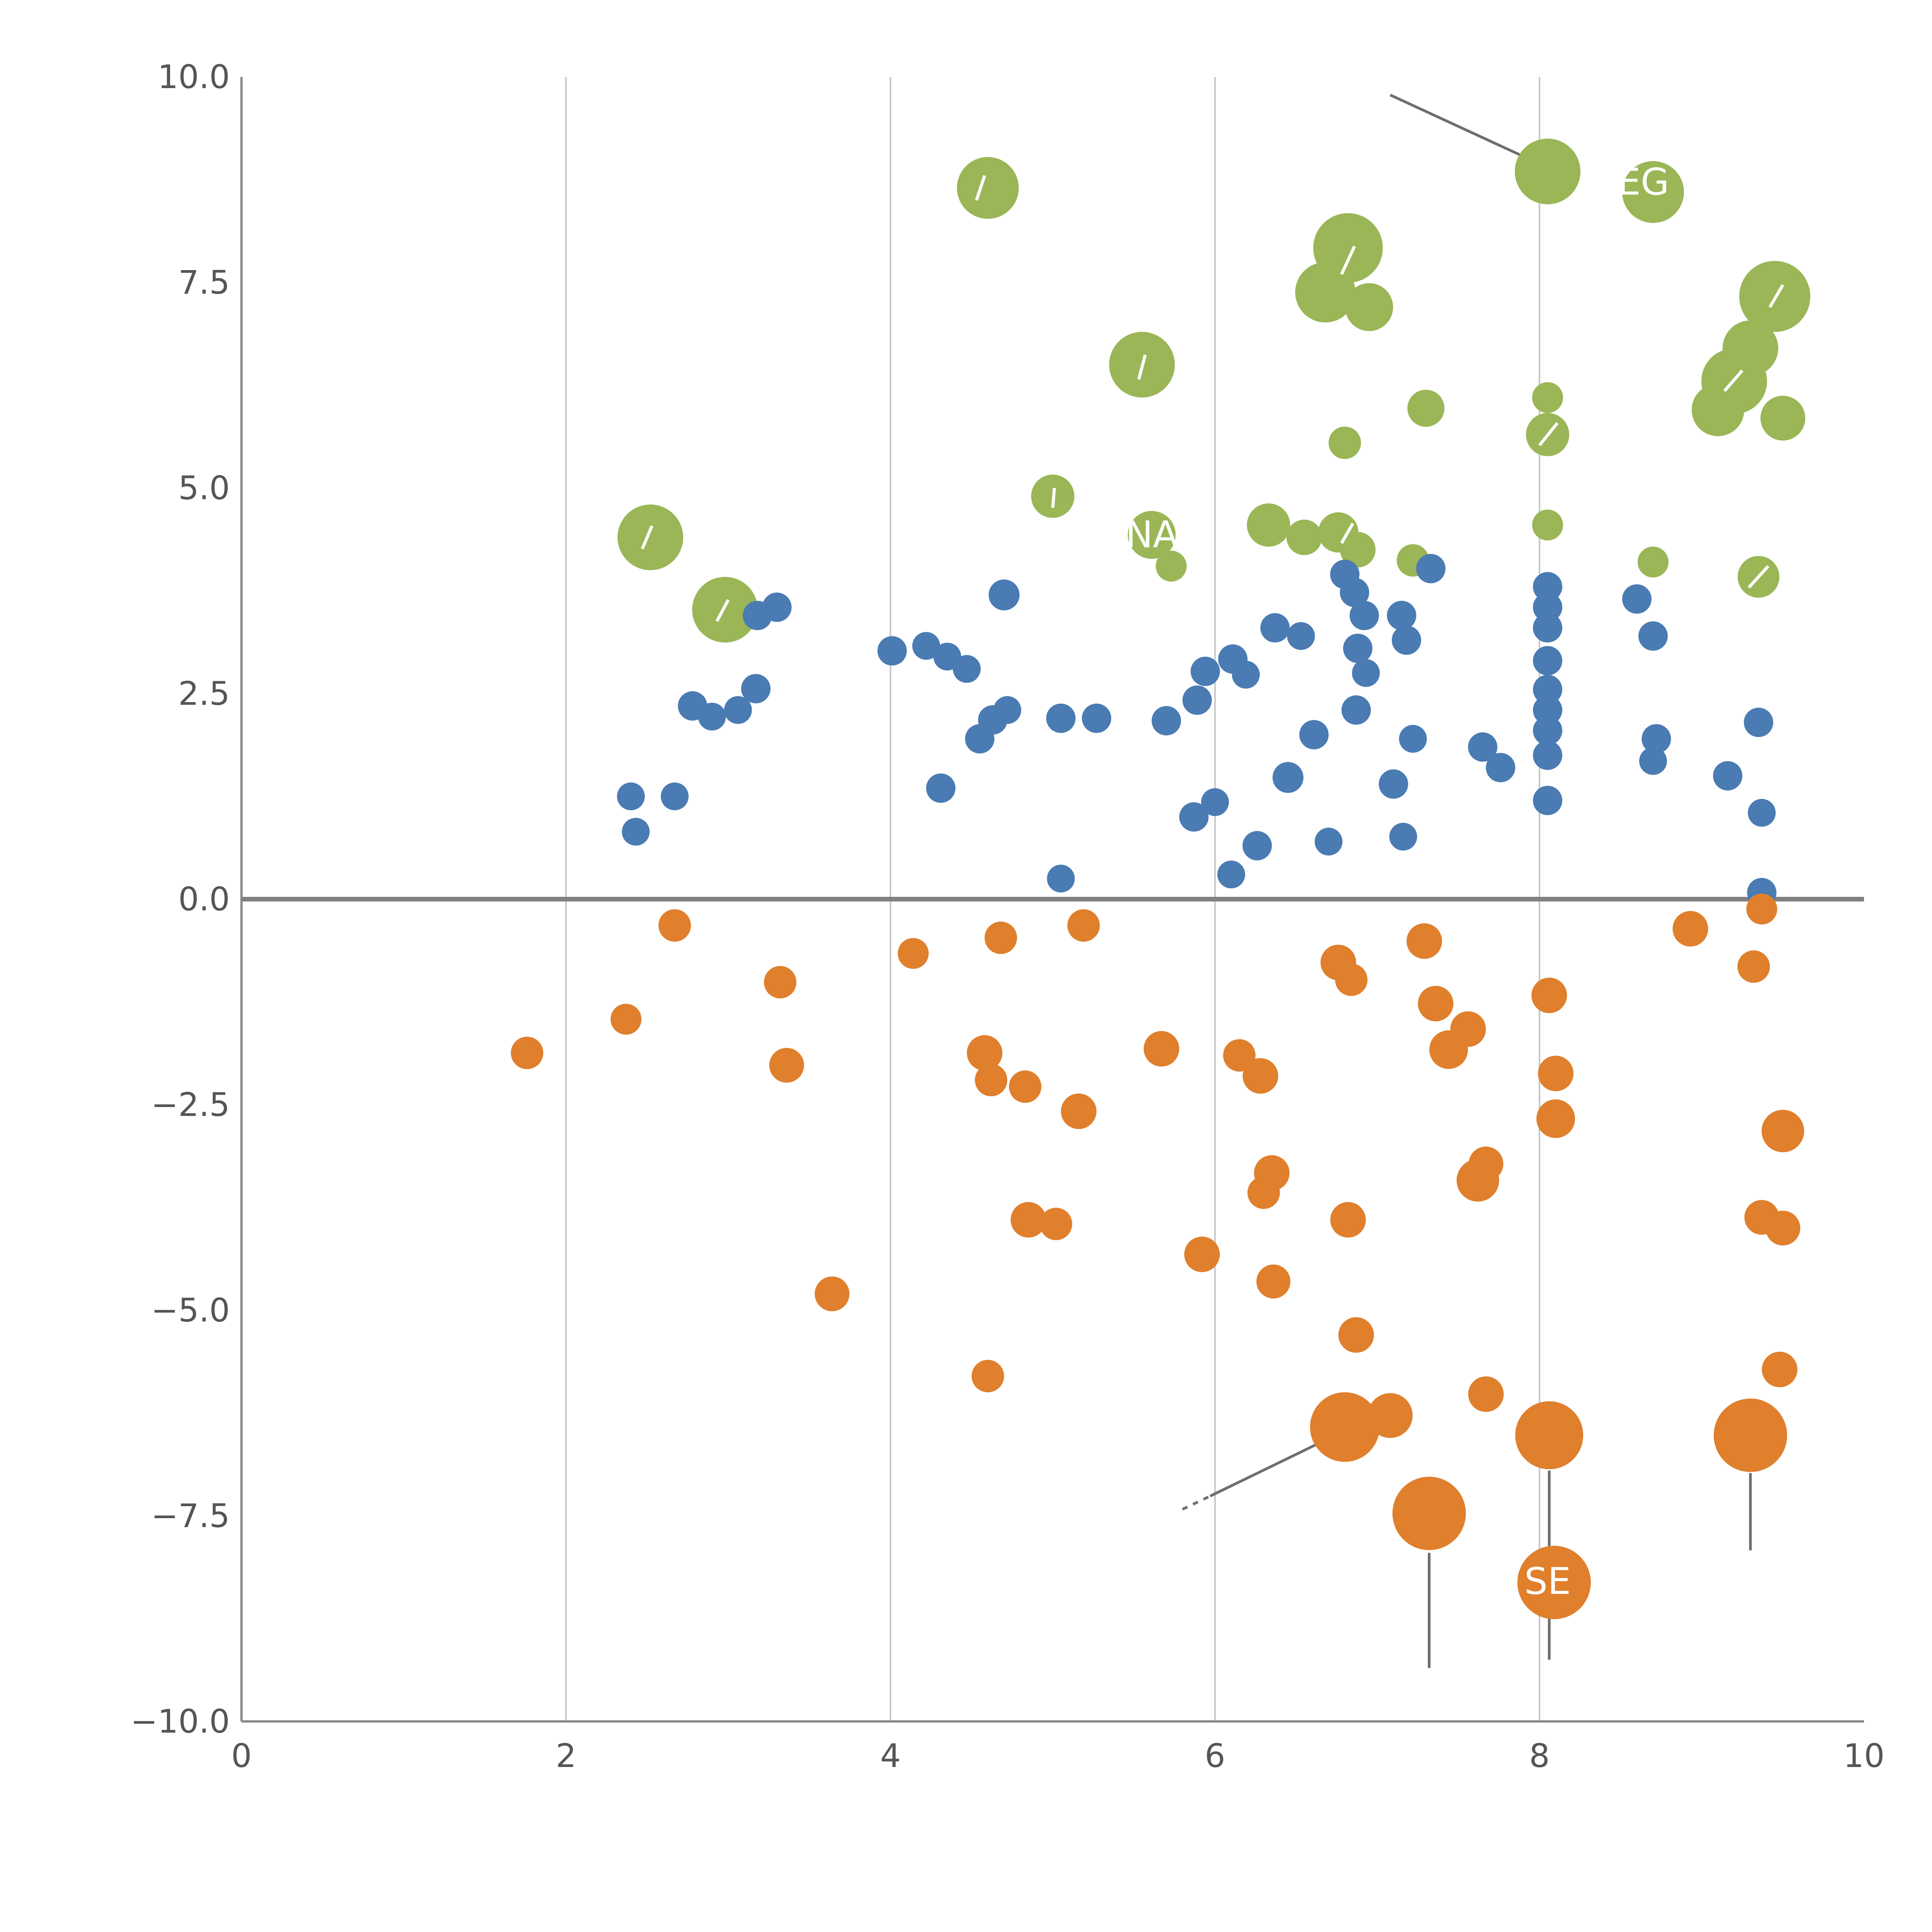 The width and height of the screenshot is (1932, 1932). I want to click on y-tick-label-5: −2.5, so click(191, 1105).